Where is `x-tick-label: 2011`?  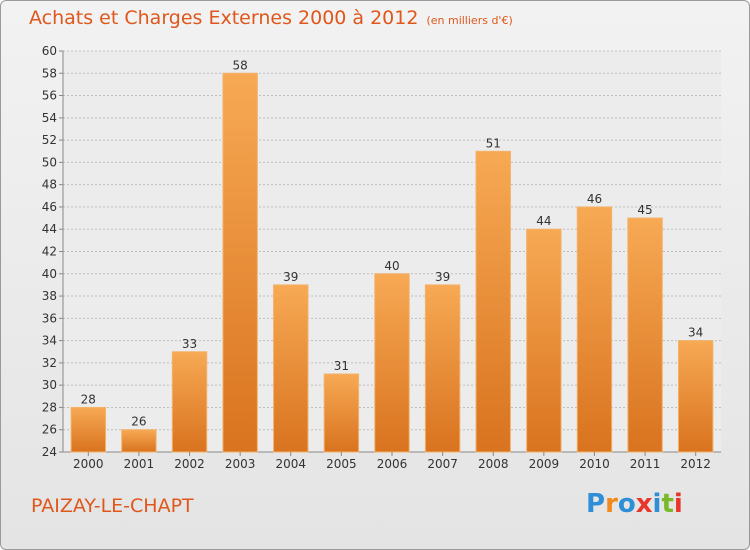 x-tick-label: 2011 is located at coordinates (645, 464).